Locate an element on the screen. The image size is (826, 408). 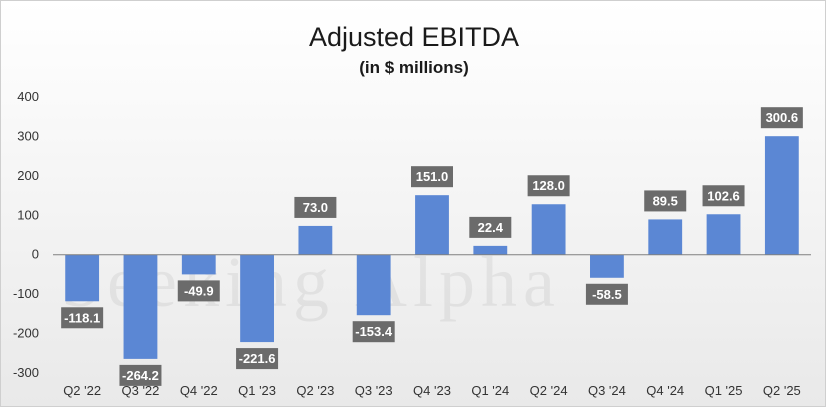
x-tick-label: Q4 '23 is located at coordinates (432, 390).